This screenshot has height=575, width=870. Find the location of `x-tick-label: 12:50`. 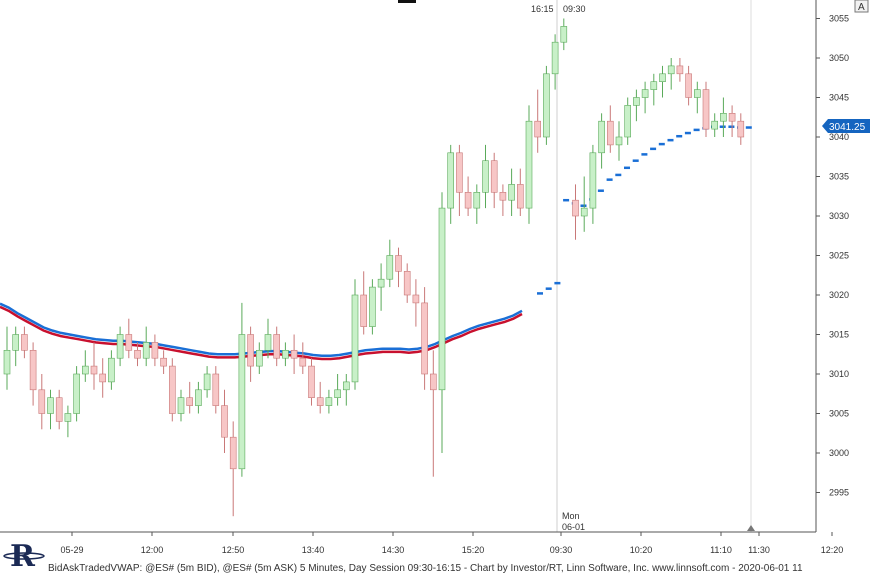

x-tick-label: 12:50 is located at coordinates (233, 550).